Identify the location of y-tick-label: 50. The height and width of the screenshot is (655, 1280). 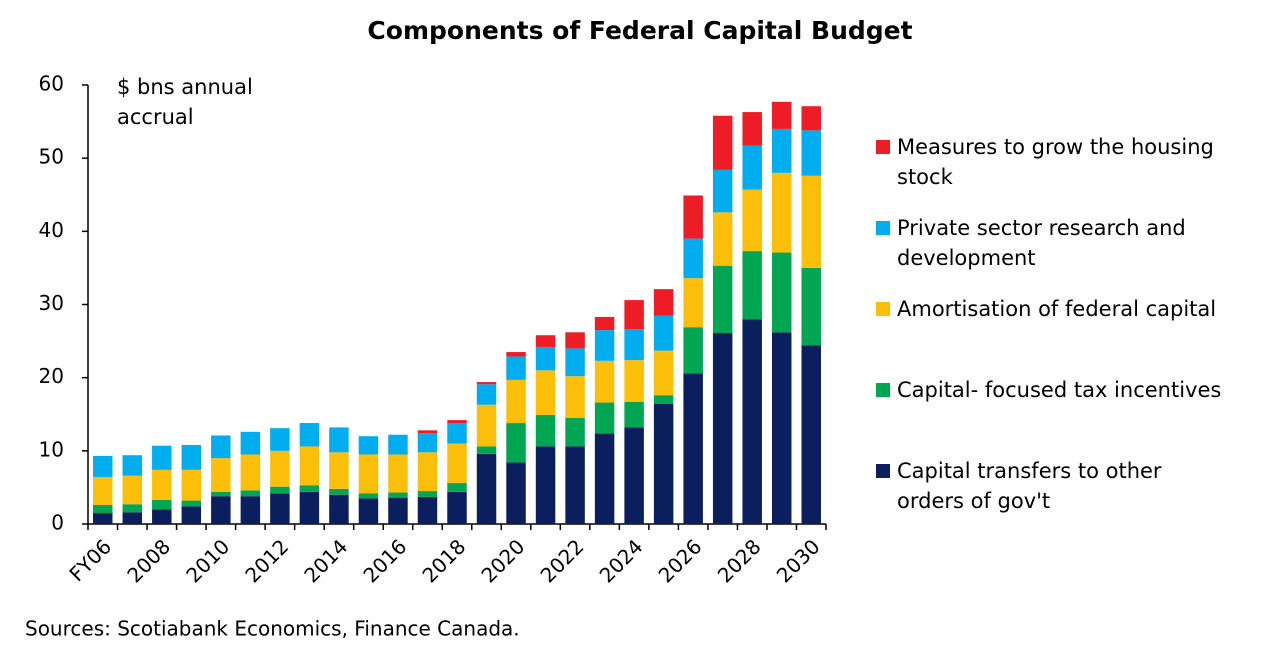
(51, 157).